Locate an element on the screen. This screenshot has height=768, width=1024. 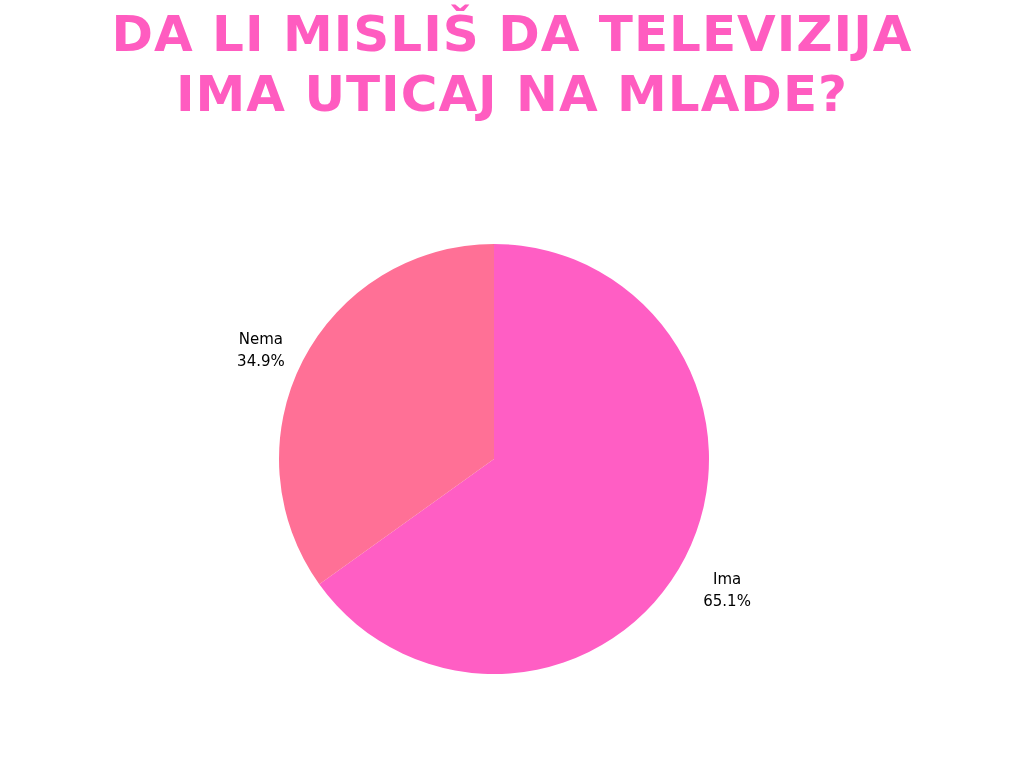
data-label: 65.1% is located at coordinates (727, 600).